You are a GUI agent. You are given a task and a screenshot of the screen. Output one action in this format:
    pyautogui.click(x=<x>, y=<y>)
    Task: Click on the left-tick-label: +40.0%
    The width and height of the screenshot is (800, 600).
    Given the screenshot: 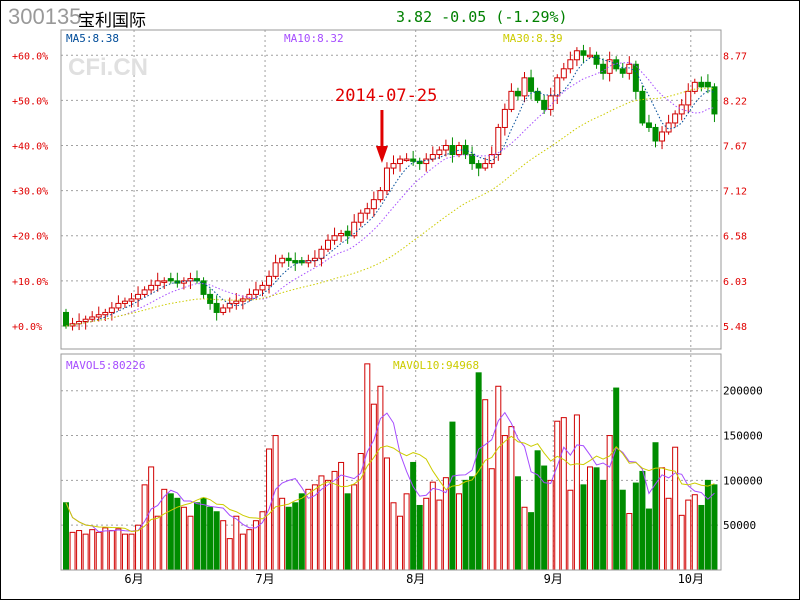 What is the action you would take?
    pyautogui.click(x=30, y=147)
    